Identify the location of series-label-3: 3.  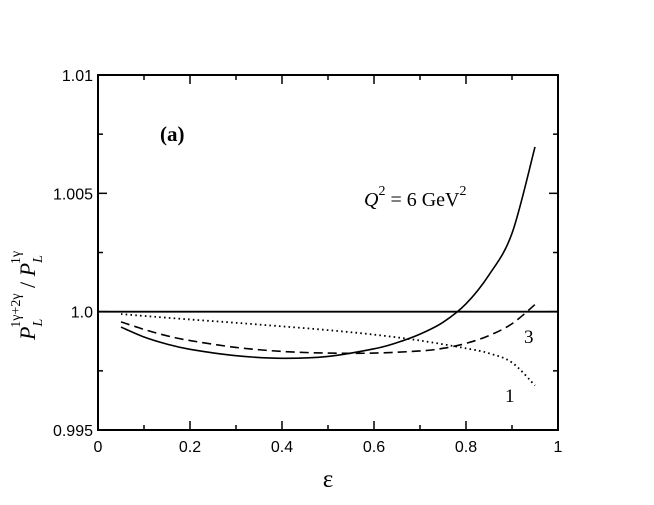
(529, 337).